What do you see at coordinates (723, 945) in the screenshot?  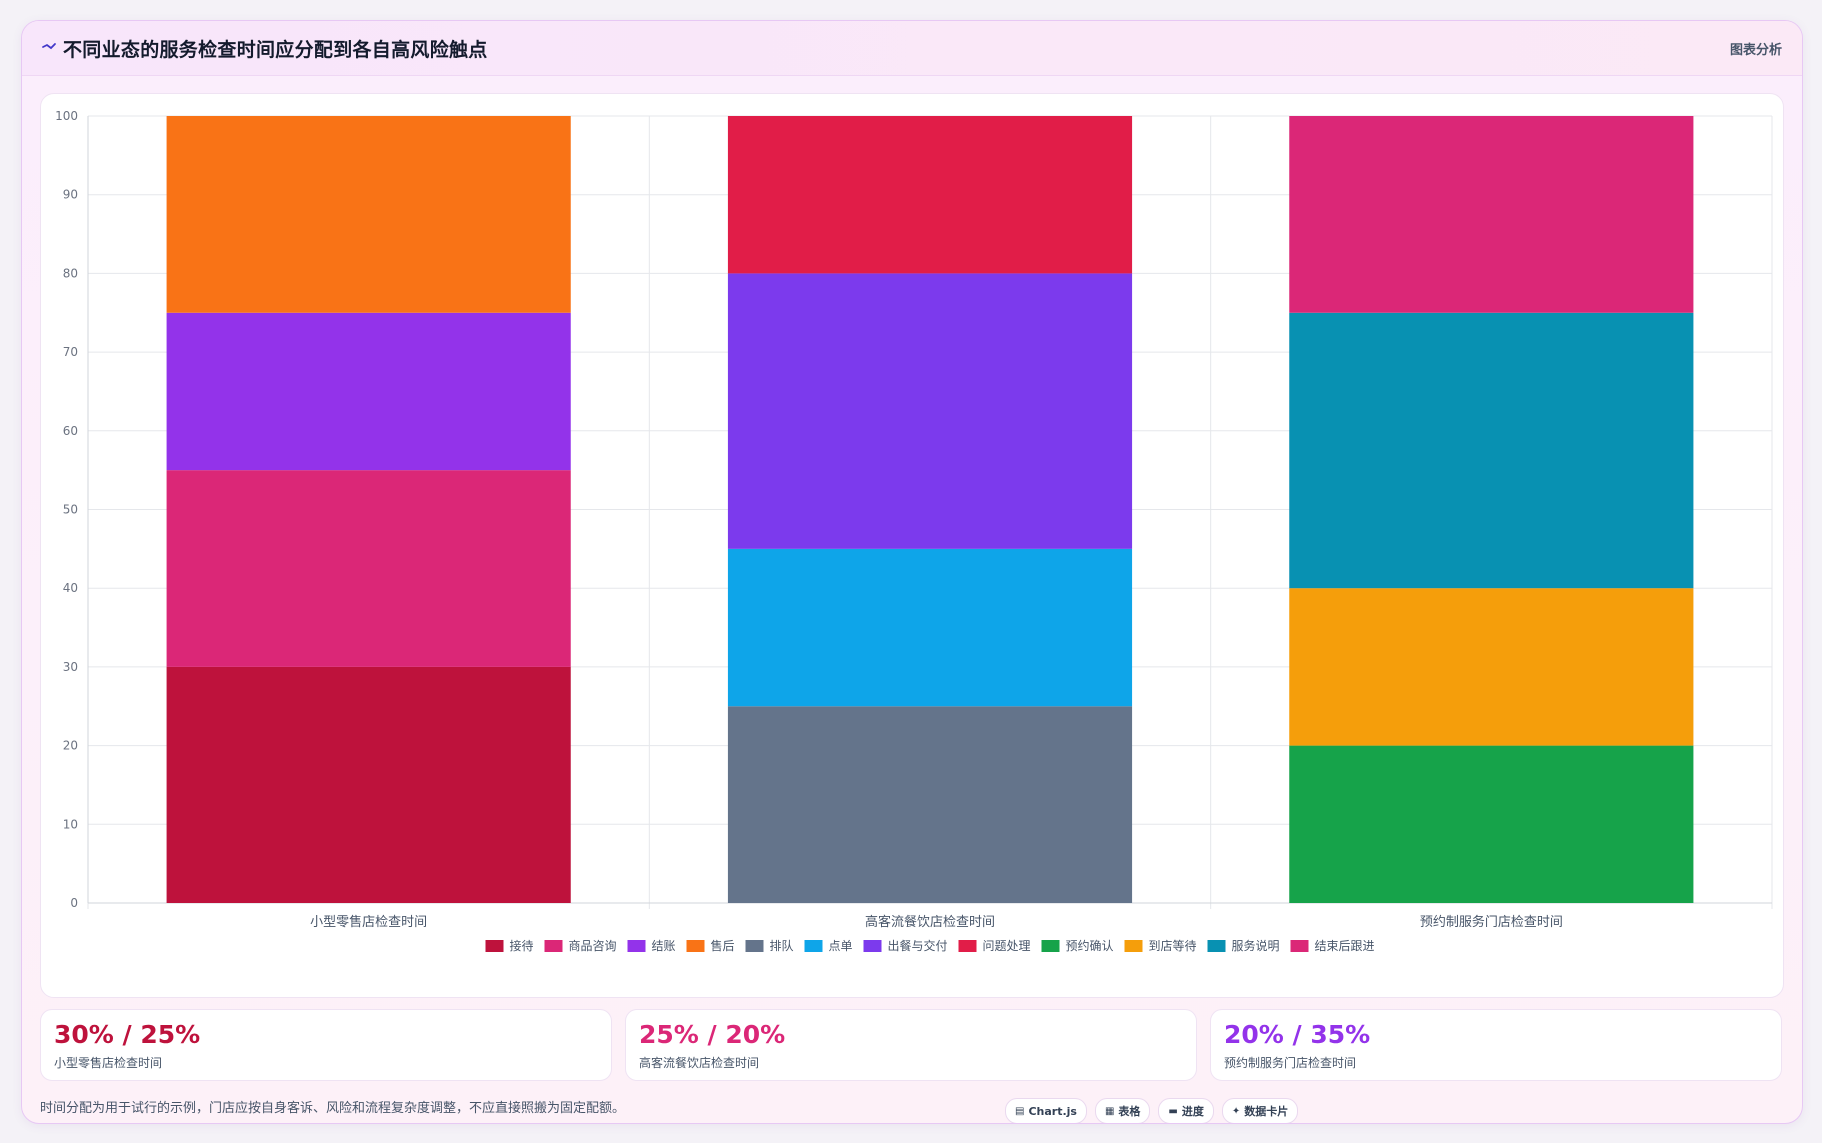 I see `legend-label: 售后` at bounding box center [723, 945].